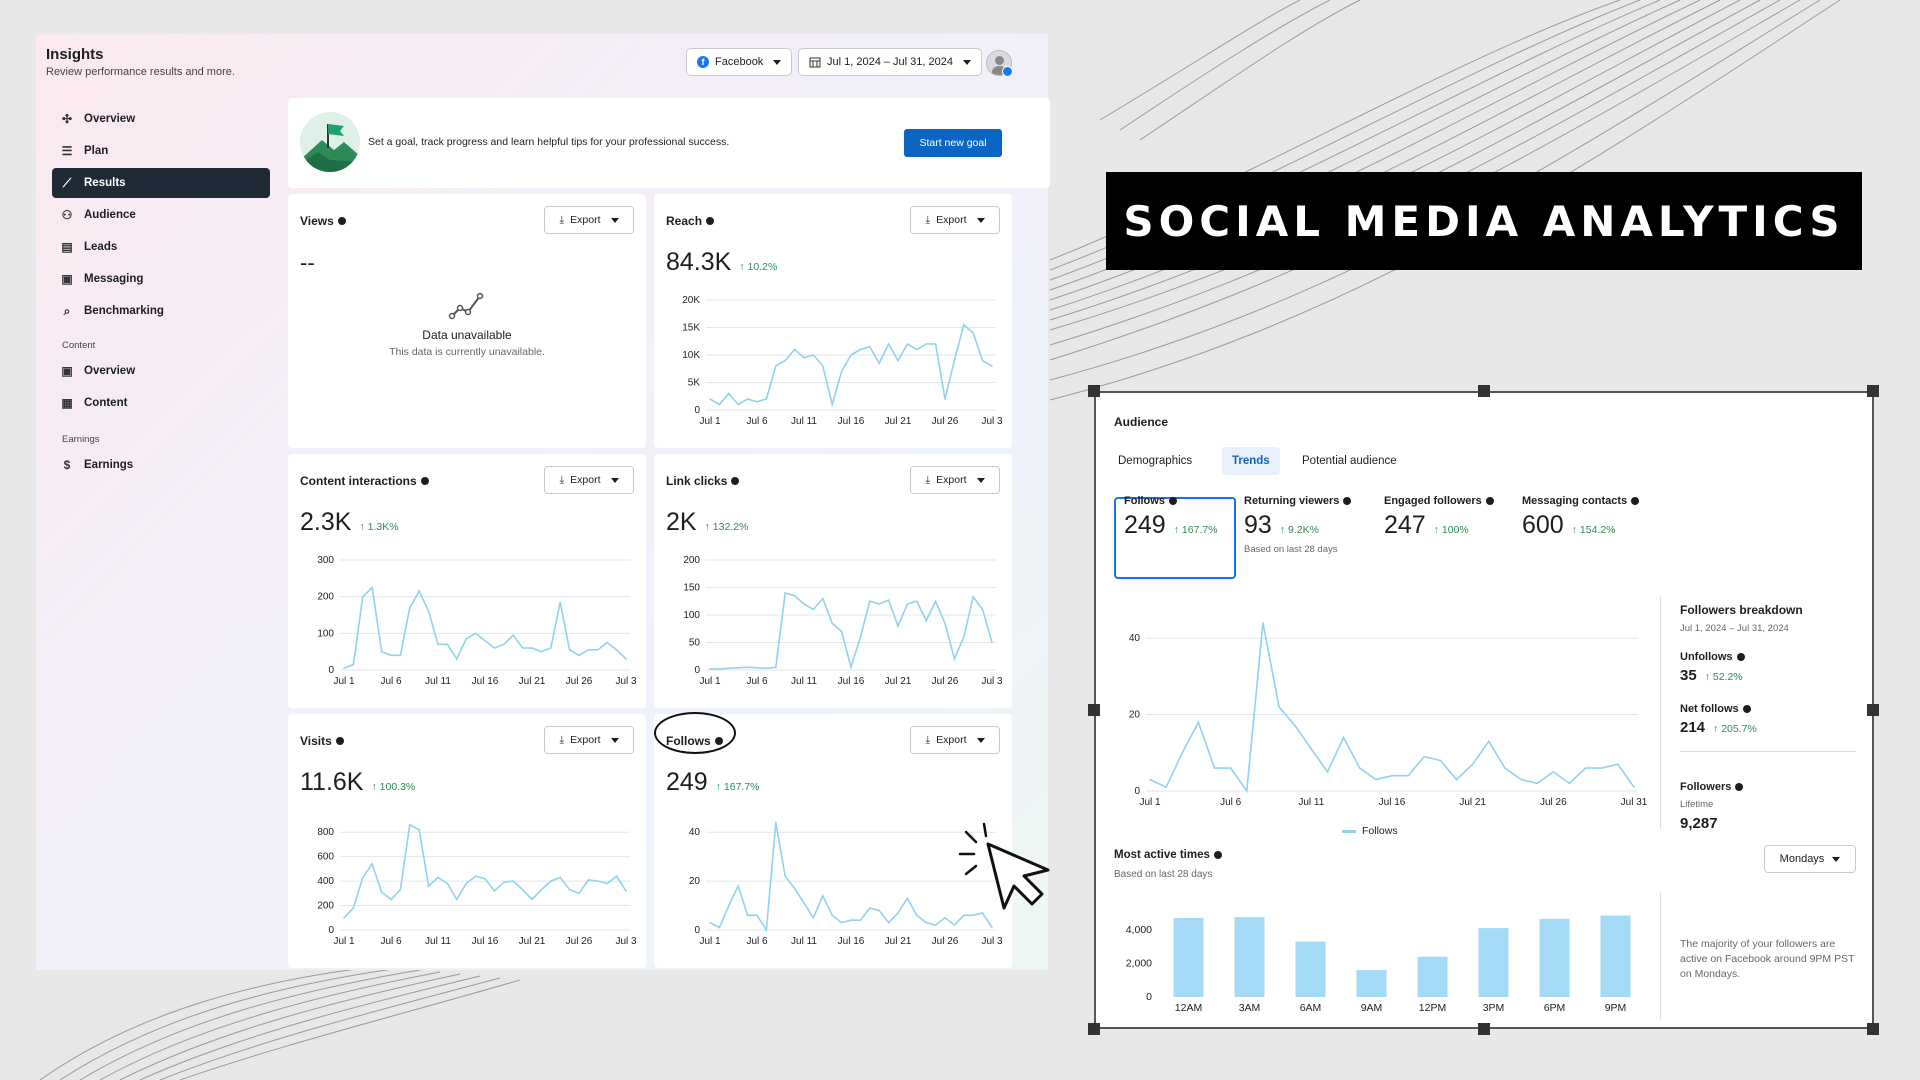 This screenshot has height=1080, width=1920. I want to click on x-tick-label: Jul 1, so click(710, 941).